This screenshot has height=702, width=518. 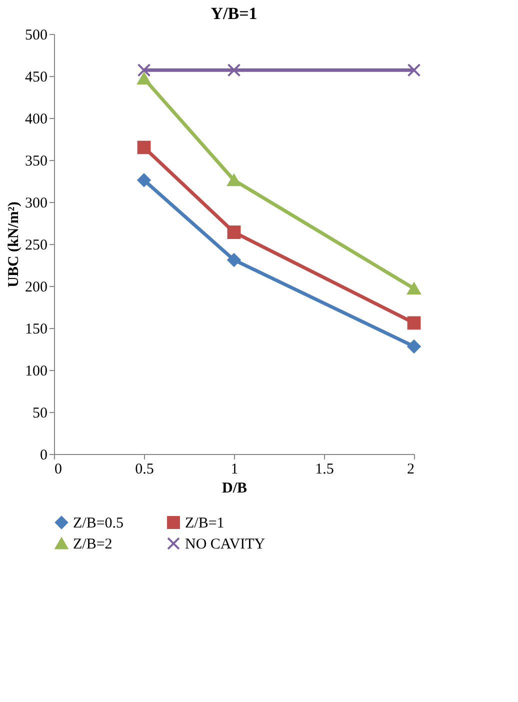 I want to click on y-tick-label: 500, so click(x=36, y=36).